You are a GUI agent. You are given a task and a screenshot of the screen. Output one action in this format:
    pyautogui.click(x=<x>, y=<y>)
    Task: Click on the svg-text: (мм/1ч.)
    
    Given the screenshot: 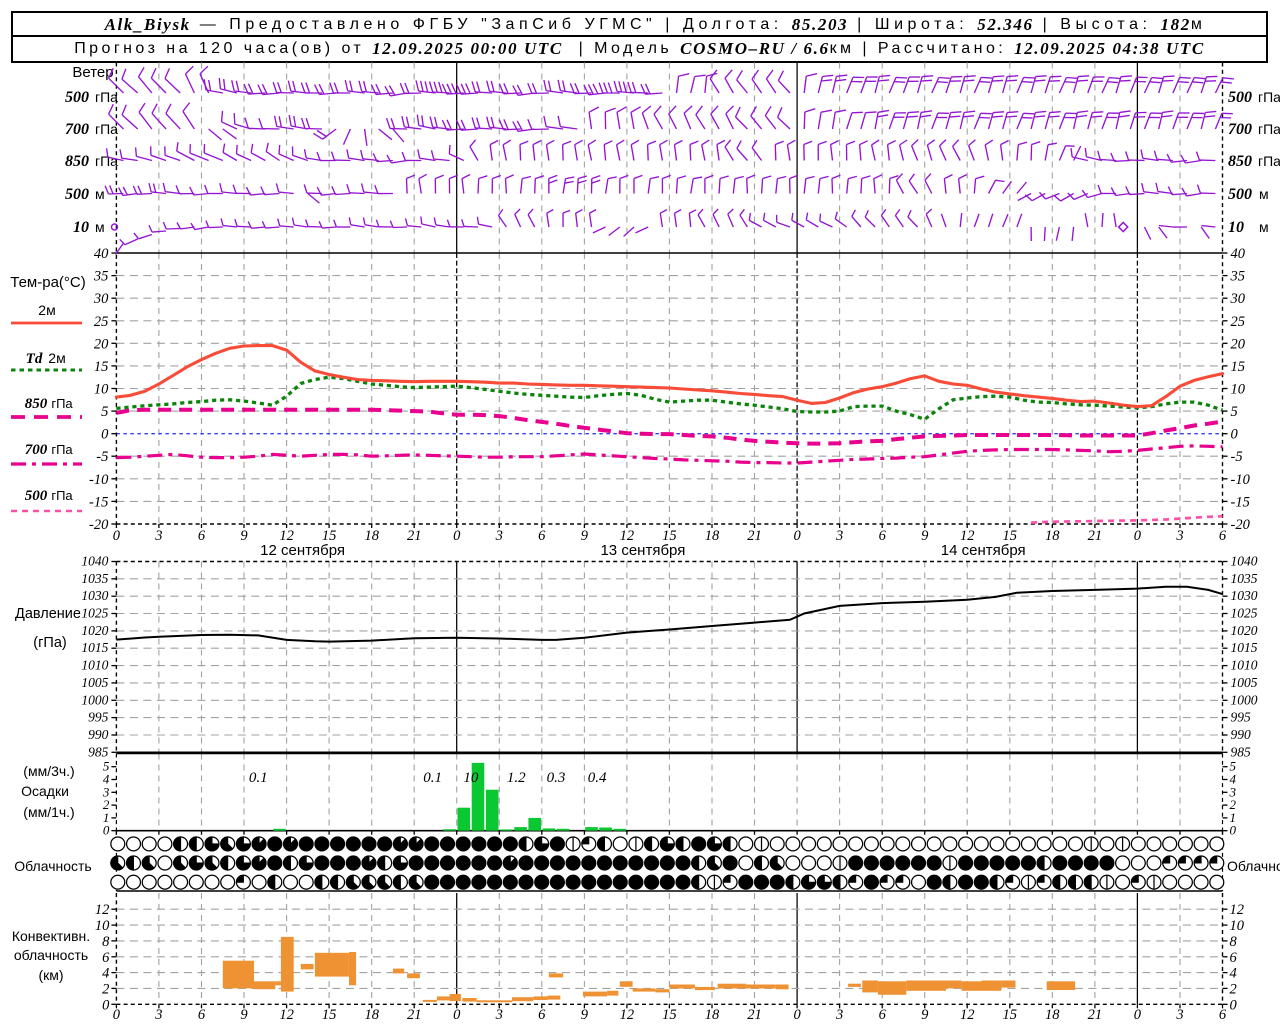 What is the action you would take?
    pyautogui.click(x=48, y=812)
    